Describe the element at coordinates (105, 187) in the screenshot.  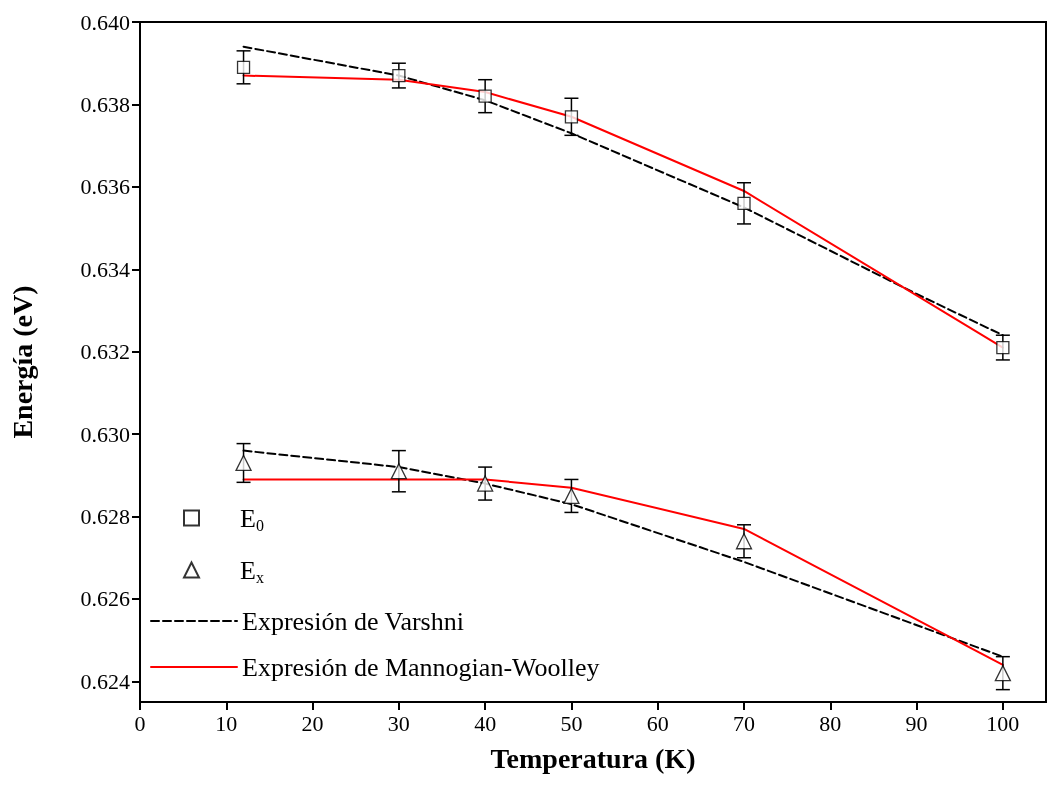
I see `y-tick-label: 0.636` at that location.